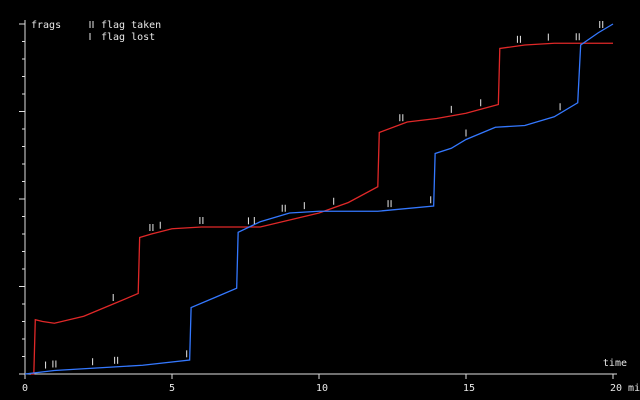  Describe the element at coordinates (25, 388) in the screenshot. I see `x-tick-label: 0` at that location.